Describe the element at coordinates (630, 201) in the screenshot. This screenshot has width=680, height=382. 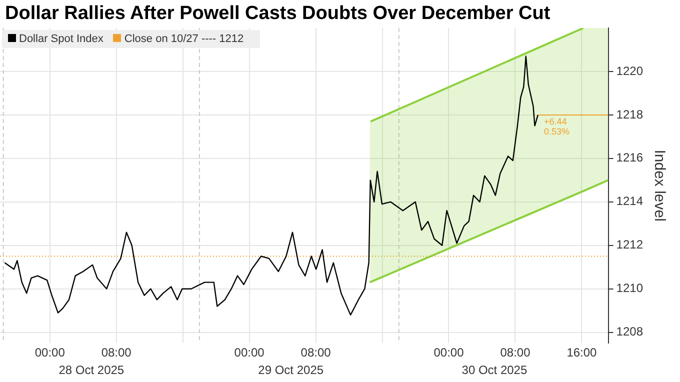
I see `y-tick-label: 1214` at that location.